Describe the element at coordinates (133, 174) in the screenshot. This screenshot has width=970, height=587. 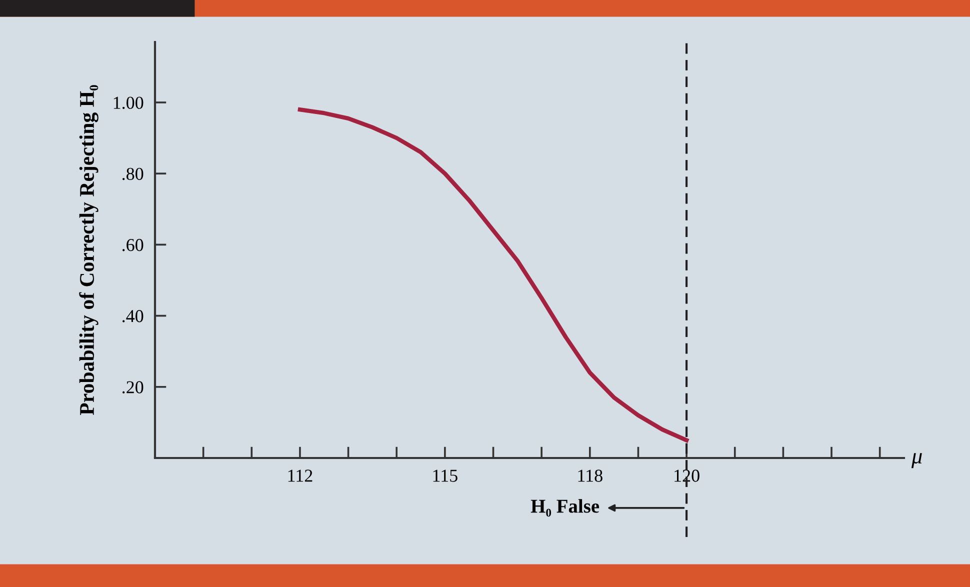
I see `y-tick-label: .80` at that location.